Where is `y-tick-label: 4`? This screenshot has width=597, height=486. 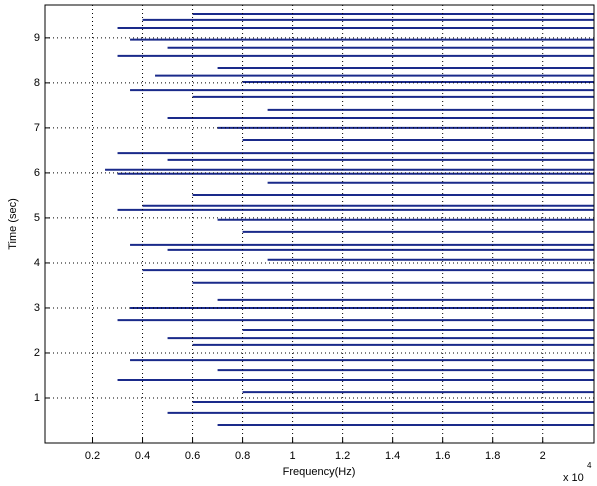
y-tick-label: 4 is located at coordinates (37, 263).